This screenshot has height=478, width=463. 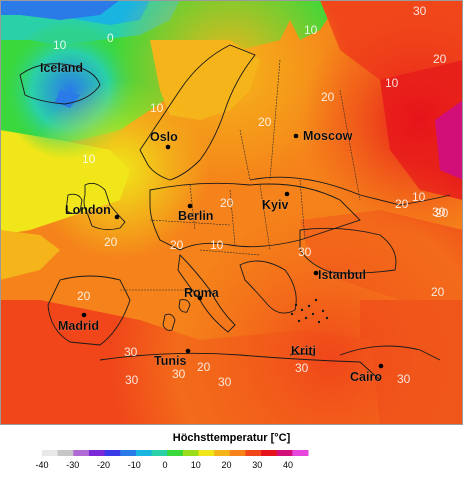 I want to click on city-marker-london, so click(x=117, y=217).